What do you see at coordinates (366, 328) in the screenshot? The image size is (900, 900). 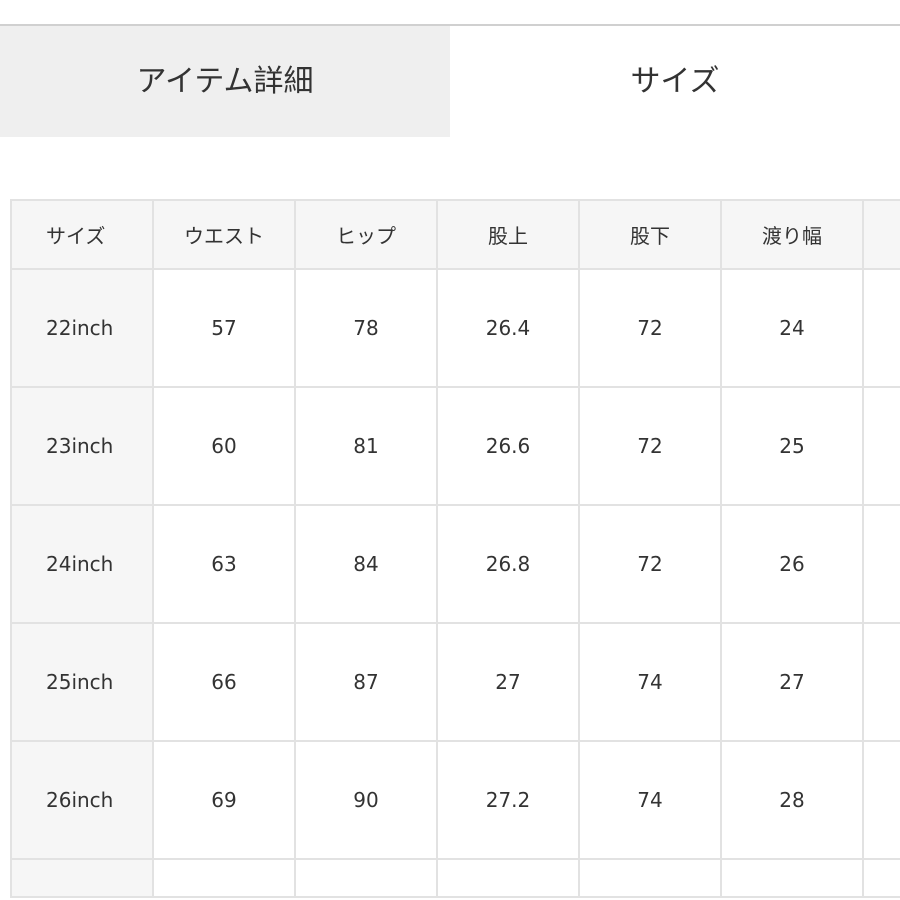 I see `cell-hip: 78` at bounding box center [366, 328].